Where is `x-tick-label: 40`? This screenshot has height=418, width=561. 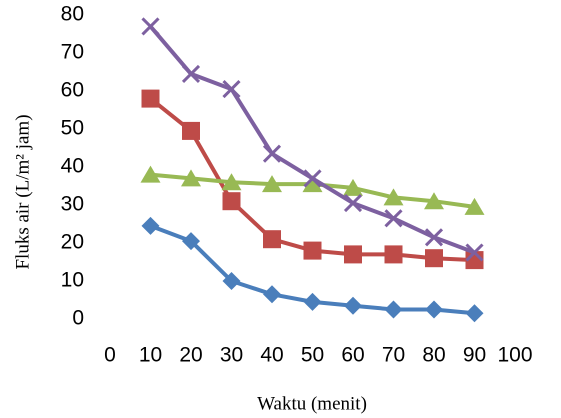 x-tick-label: 40 is located at coordinates (271, 355).